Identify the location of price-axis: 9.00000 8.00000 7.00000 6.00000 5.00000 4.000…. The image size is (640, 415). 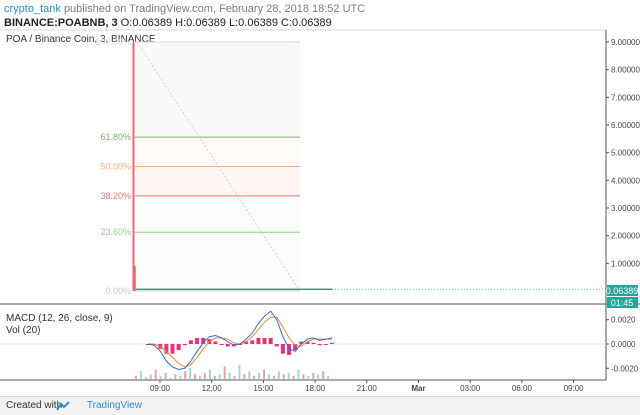
(623, 153).